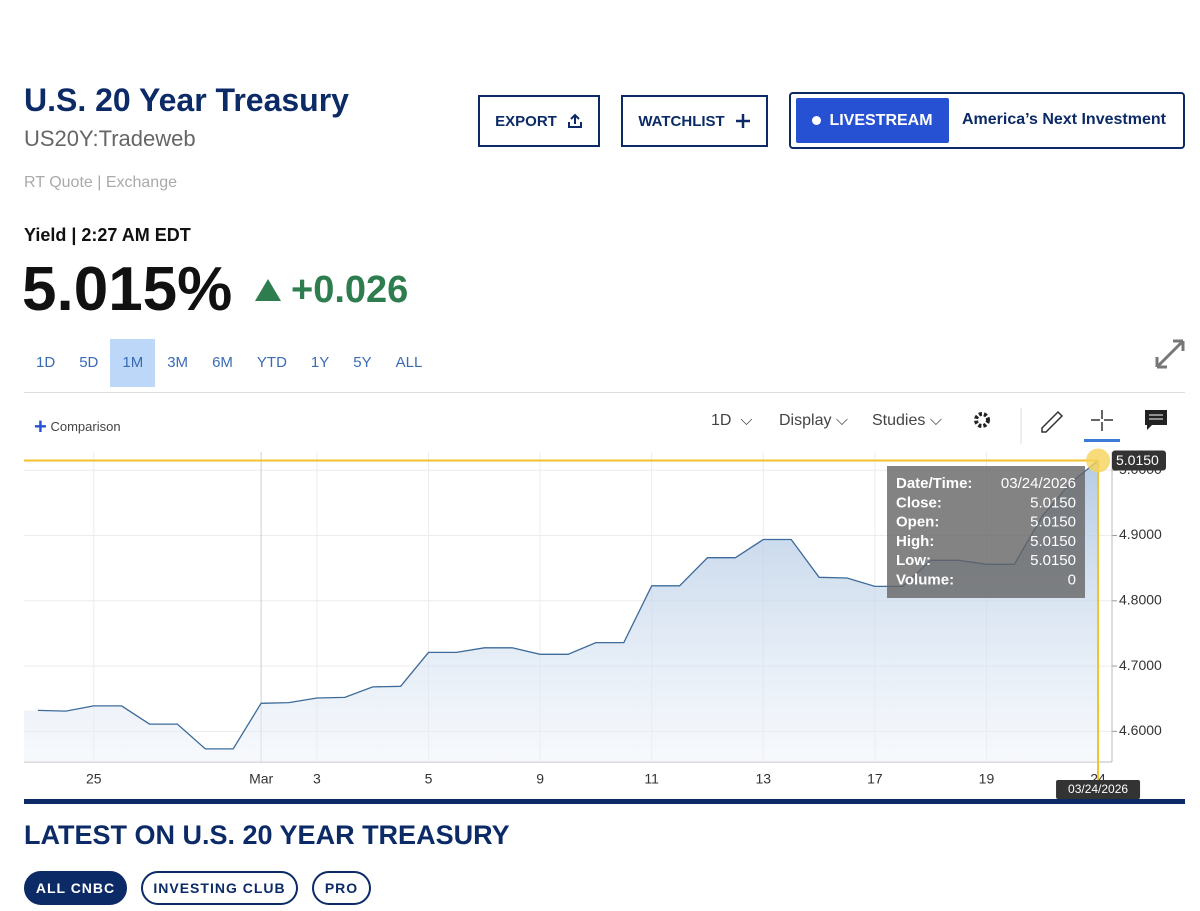 This screenshot has height=911, width=1200. What do you see at coordinates (110, 138) in the screenshot?
I see `symbol: US20Y:Tradeweb` at bounding box center [110, 138].